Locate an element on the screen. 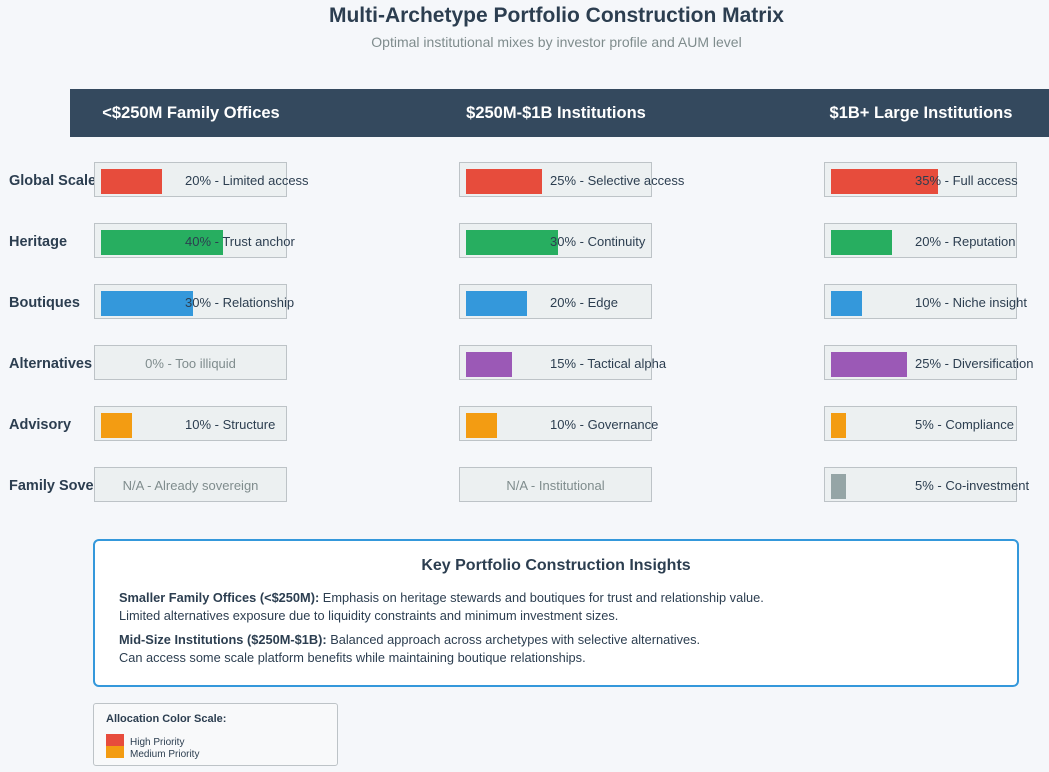  allocation-label: 10% - Niche insight is located at coordinates (971, 302).